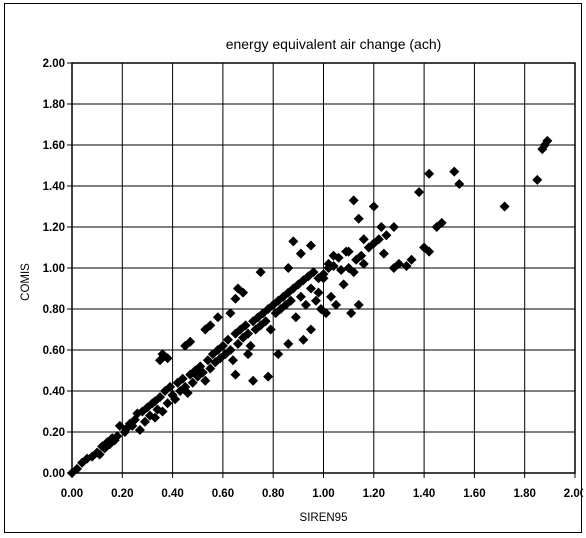 This screenshot has height=538, width=586. I want to click on y-tick-label: 0.80, so click(54, 310).